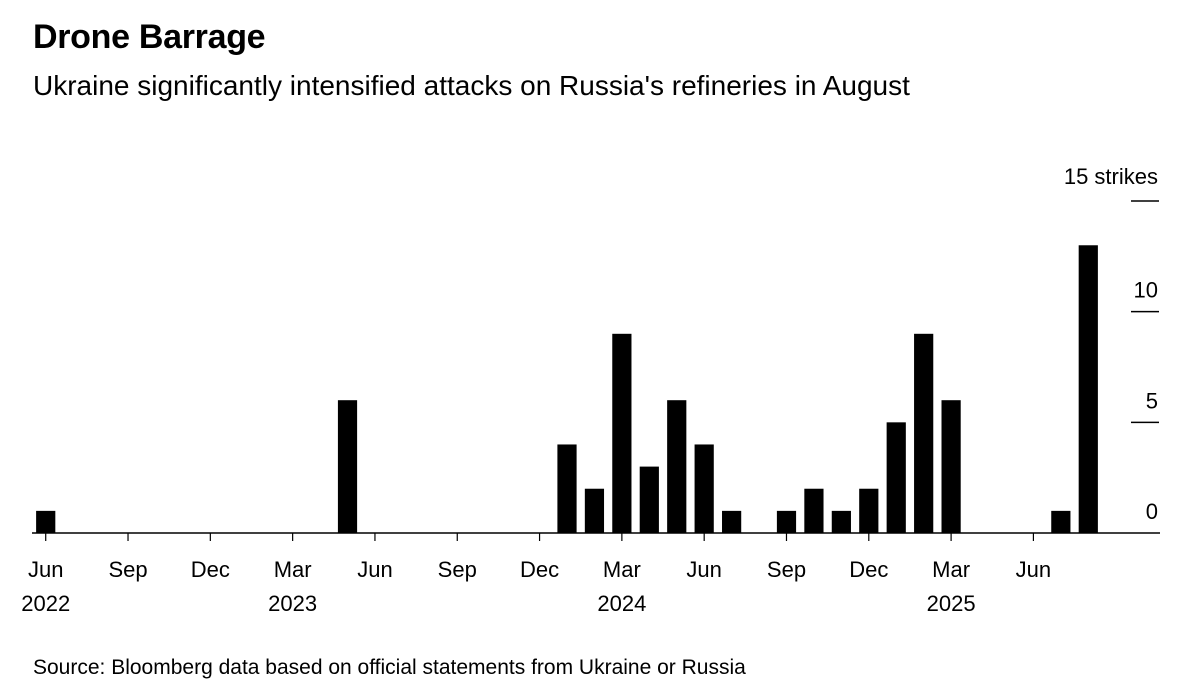 The image size is (1200, 697). What do you see at coordinates (1152, 511) in the screenshot?
I see `y-tick-label: 0` at bounding box center [1152, 511].